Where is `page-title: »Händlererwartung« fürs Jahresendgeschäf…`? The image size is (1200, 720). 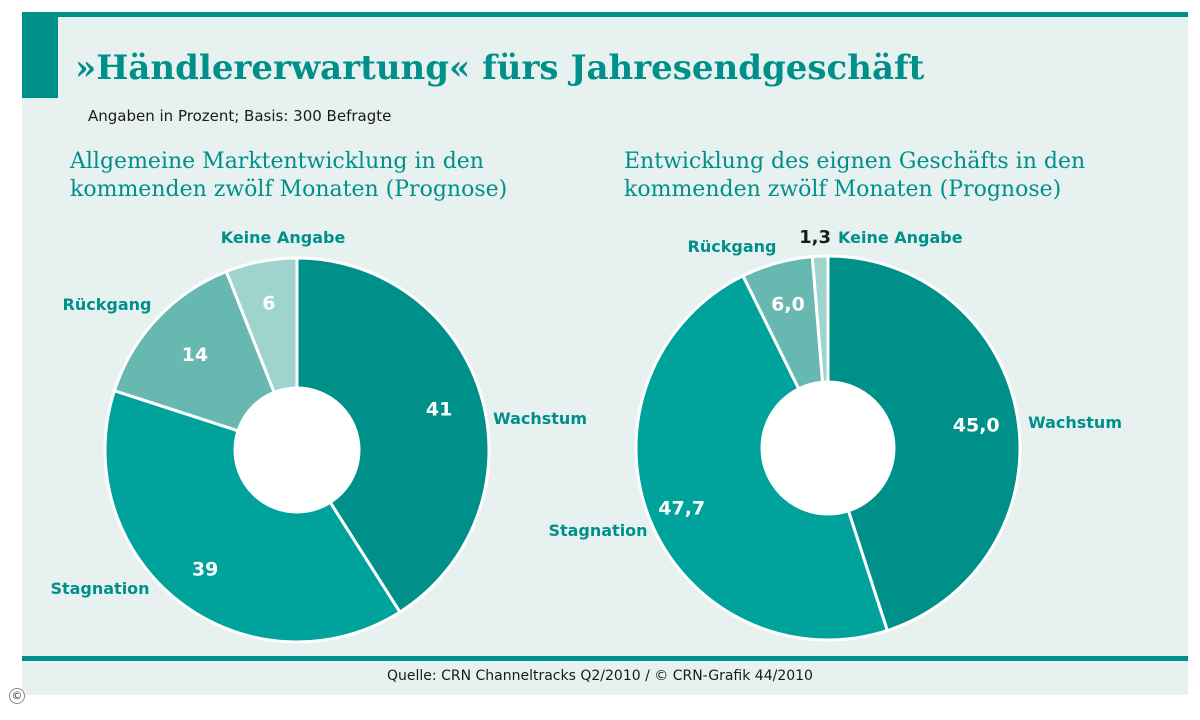
page-title: »Händlererwartung« fürs Jahresendgeschäf… is located at coordinates (500, 68).